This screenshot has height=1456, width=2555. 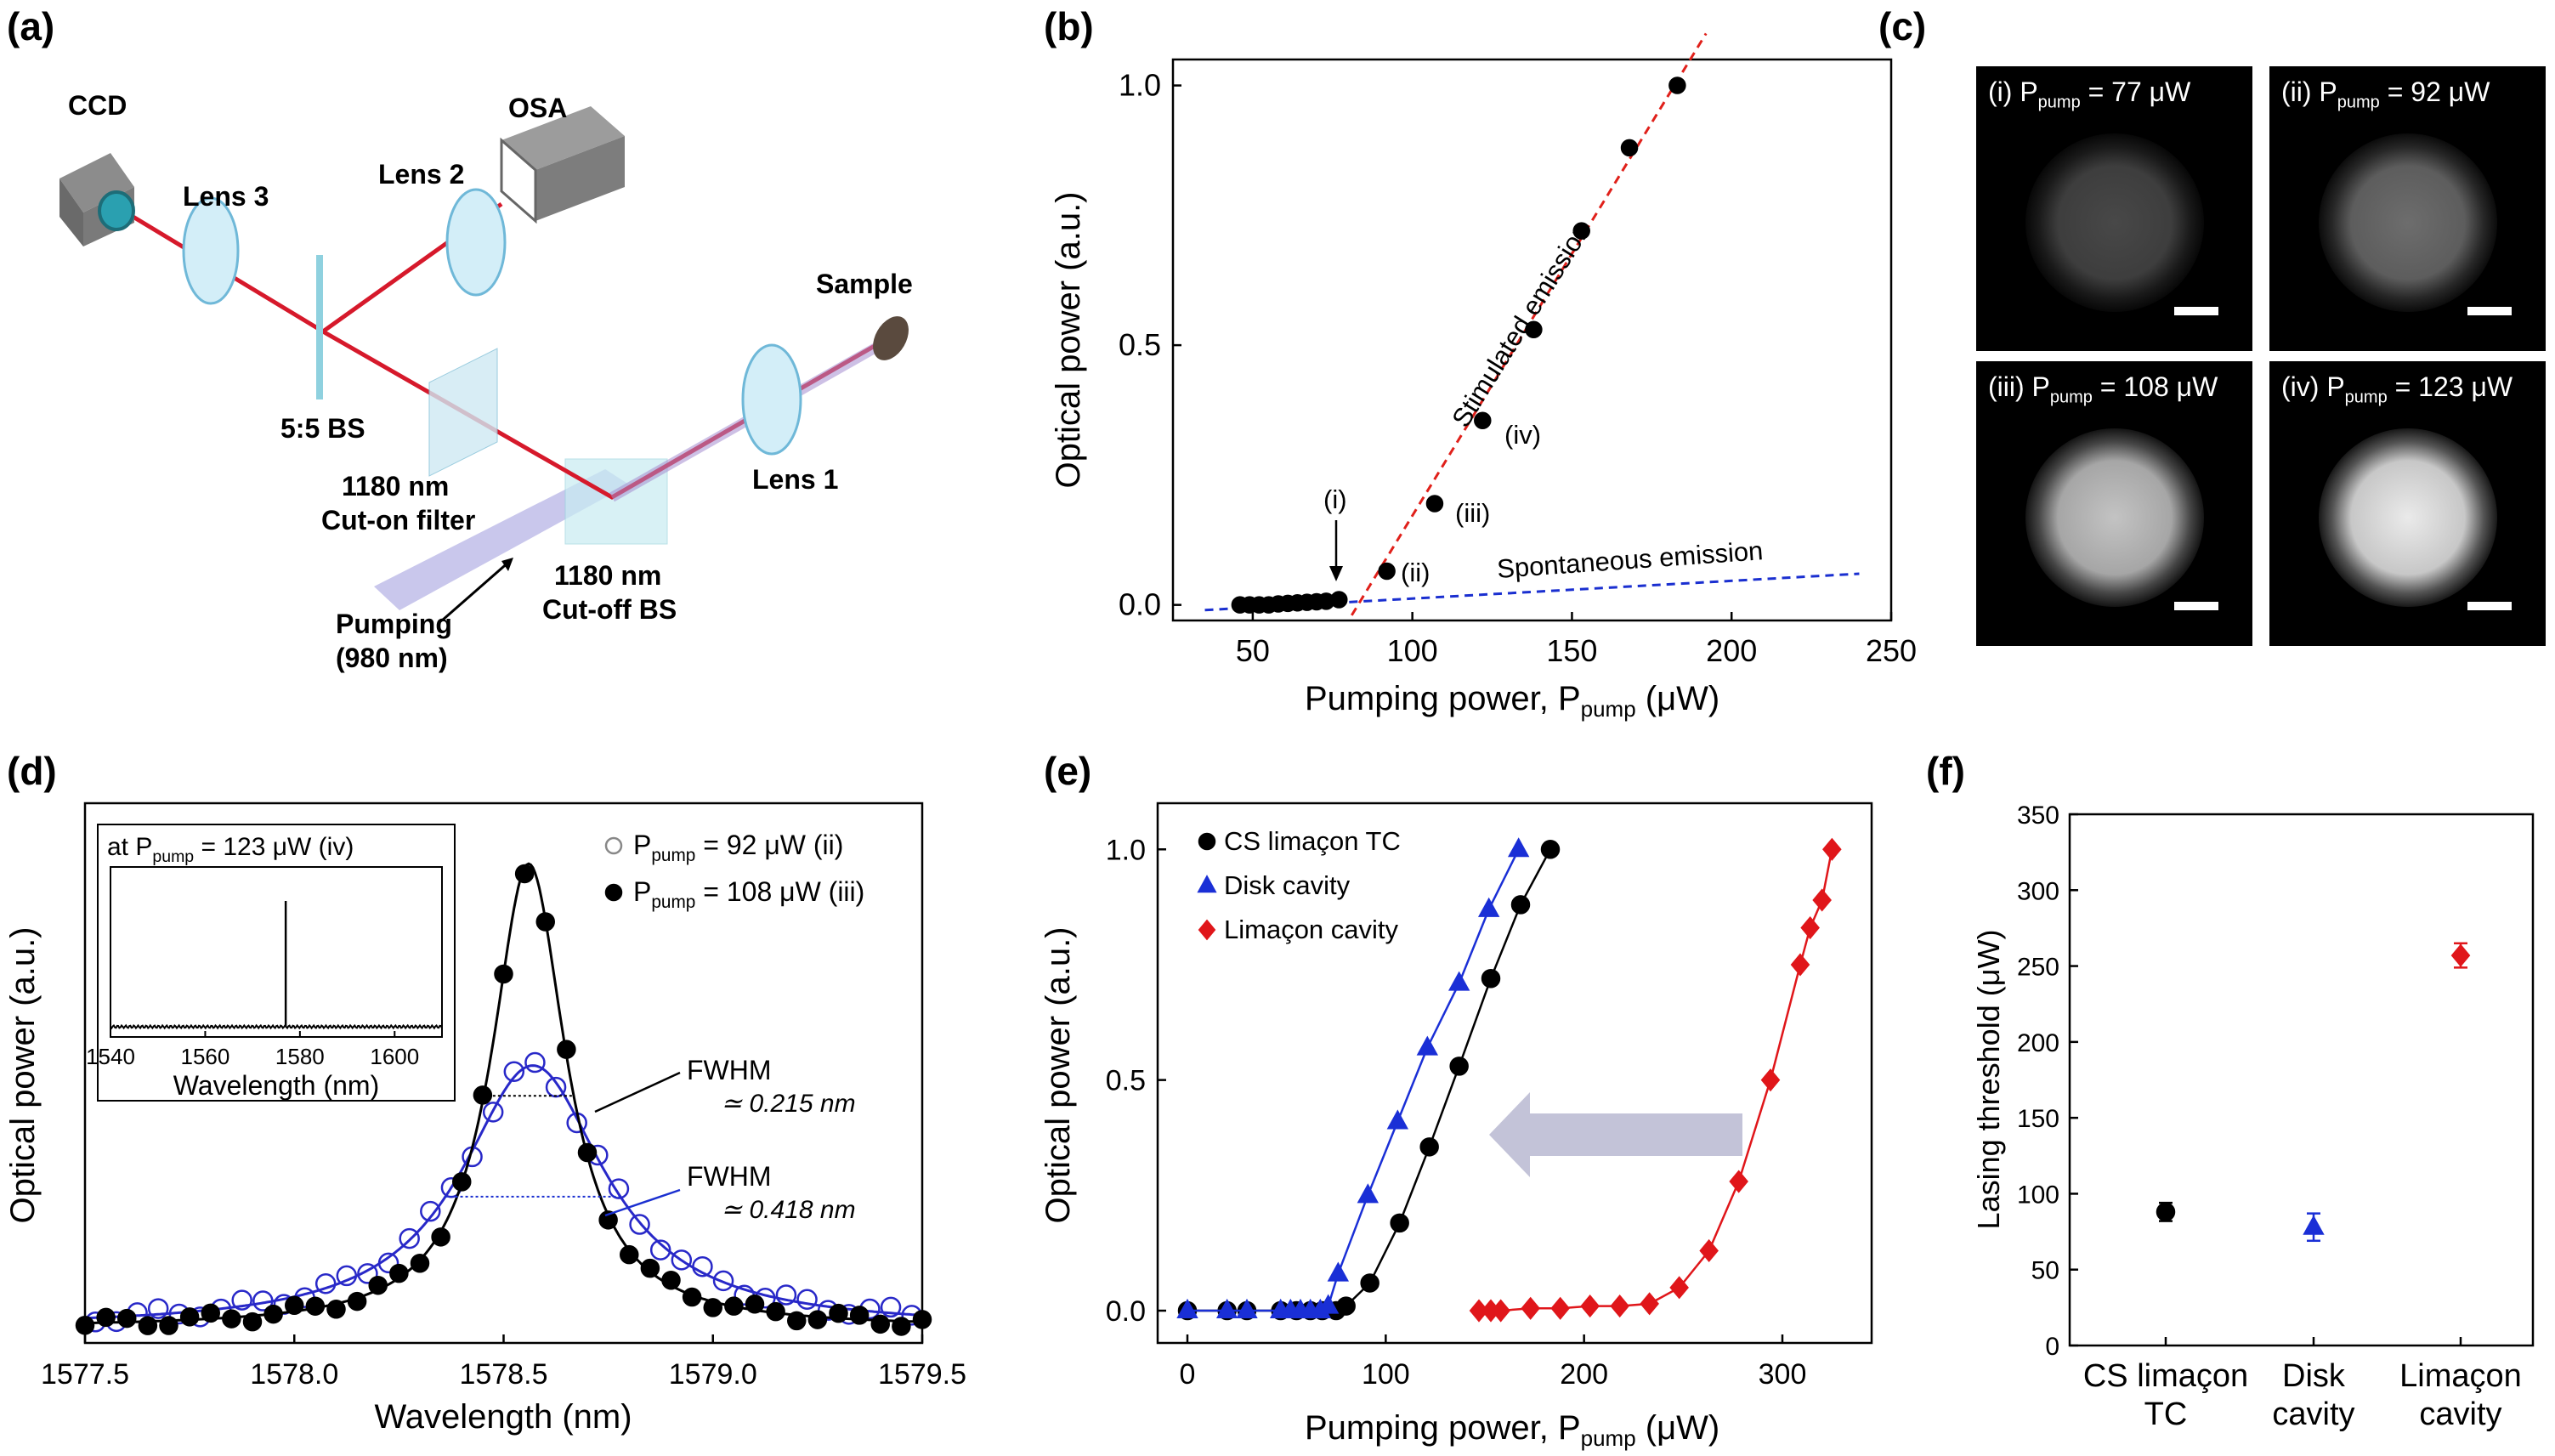 I want to click on microscope-label-3: (iii) Ppump = 108 μW, so click(x=2103, y=389).